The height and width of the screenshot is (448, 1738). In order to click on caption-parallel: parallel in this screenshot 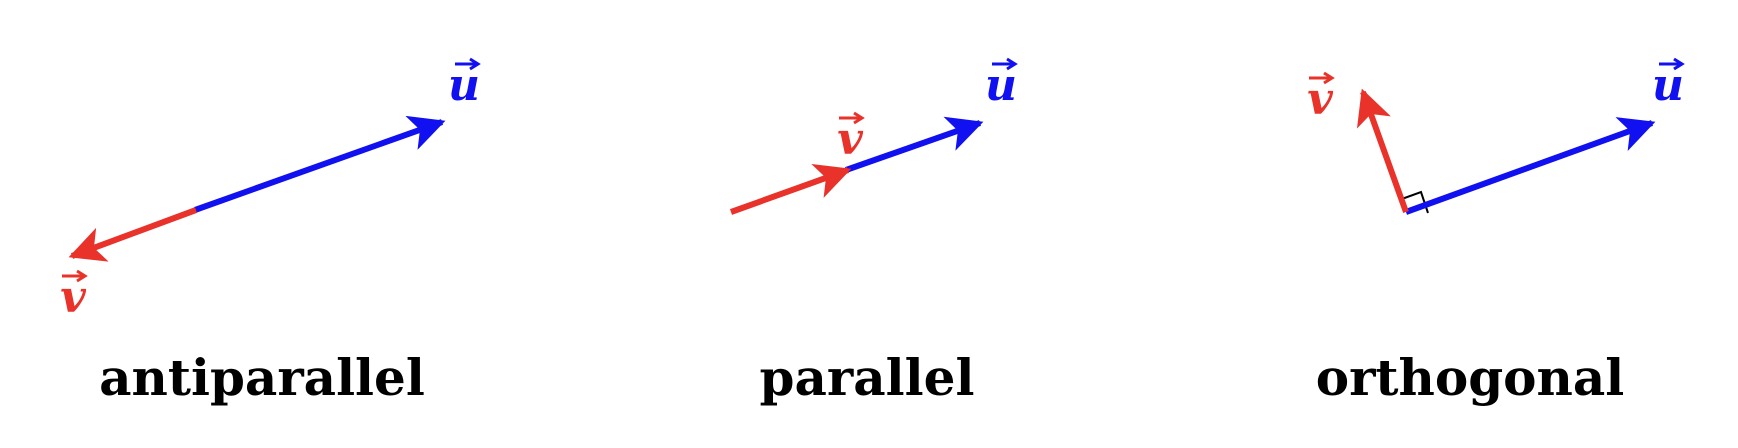, I will do `click(867, 377)`.